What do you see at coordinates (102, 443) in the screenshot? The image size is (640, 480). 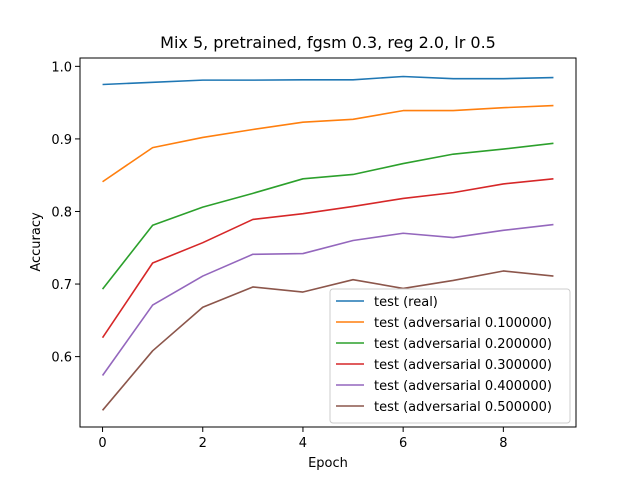 I see `x-tick-label: 0` at bounding box center [102, 443].